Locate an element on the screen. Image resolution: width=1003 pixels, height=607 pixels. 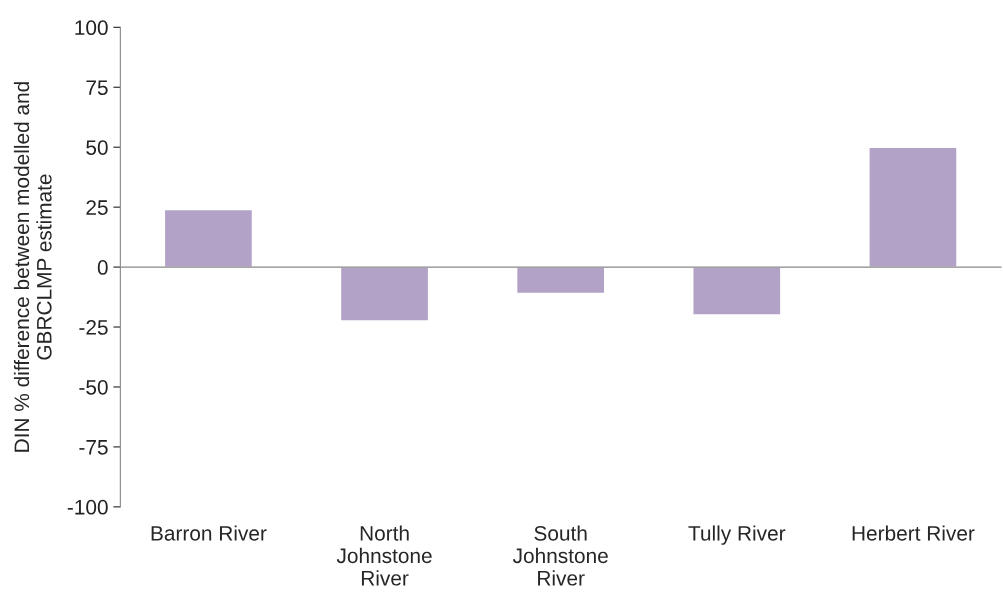
x-tick-label: Herbert River is located at coordinates (913, 533).